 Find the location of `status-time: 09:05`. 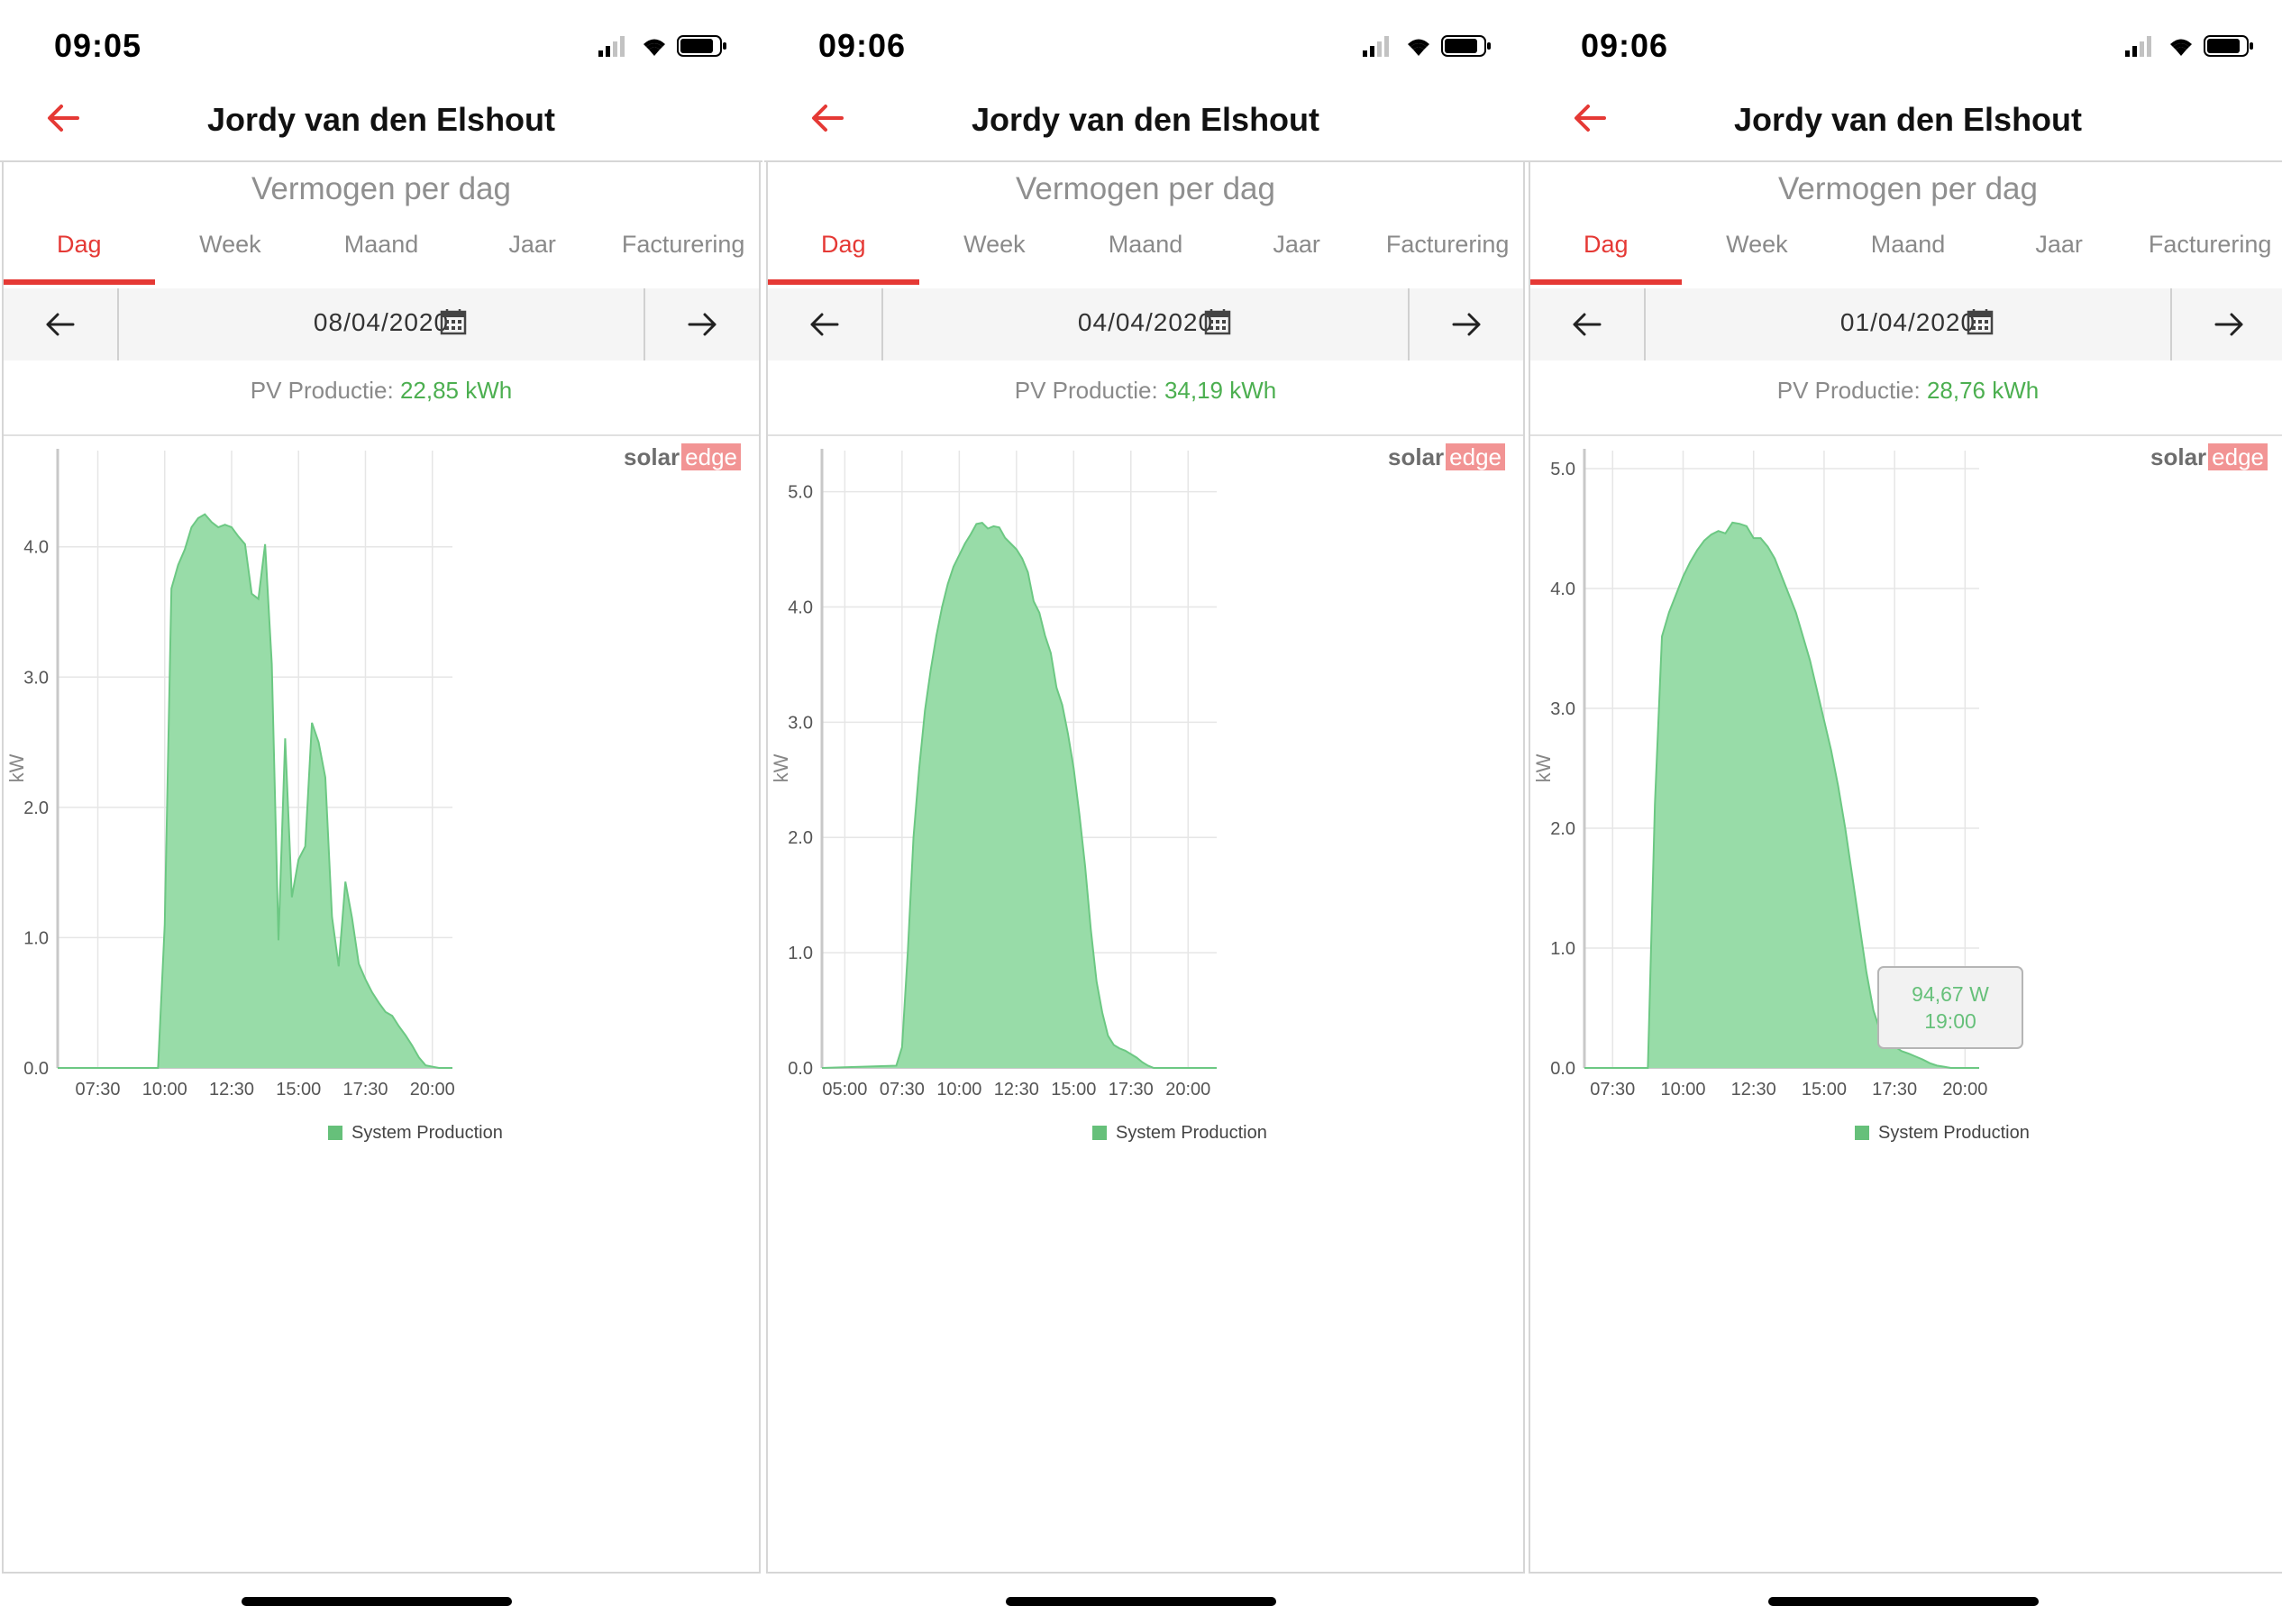

status-time: 09:05 is located at coordinates (98, 45).